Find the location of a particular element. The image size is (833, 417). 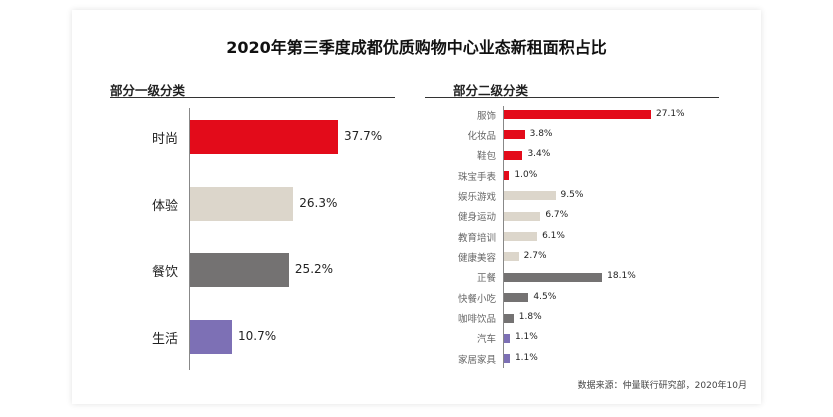

level2-category-label: 正餐 is located at coordinates (486, 279).